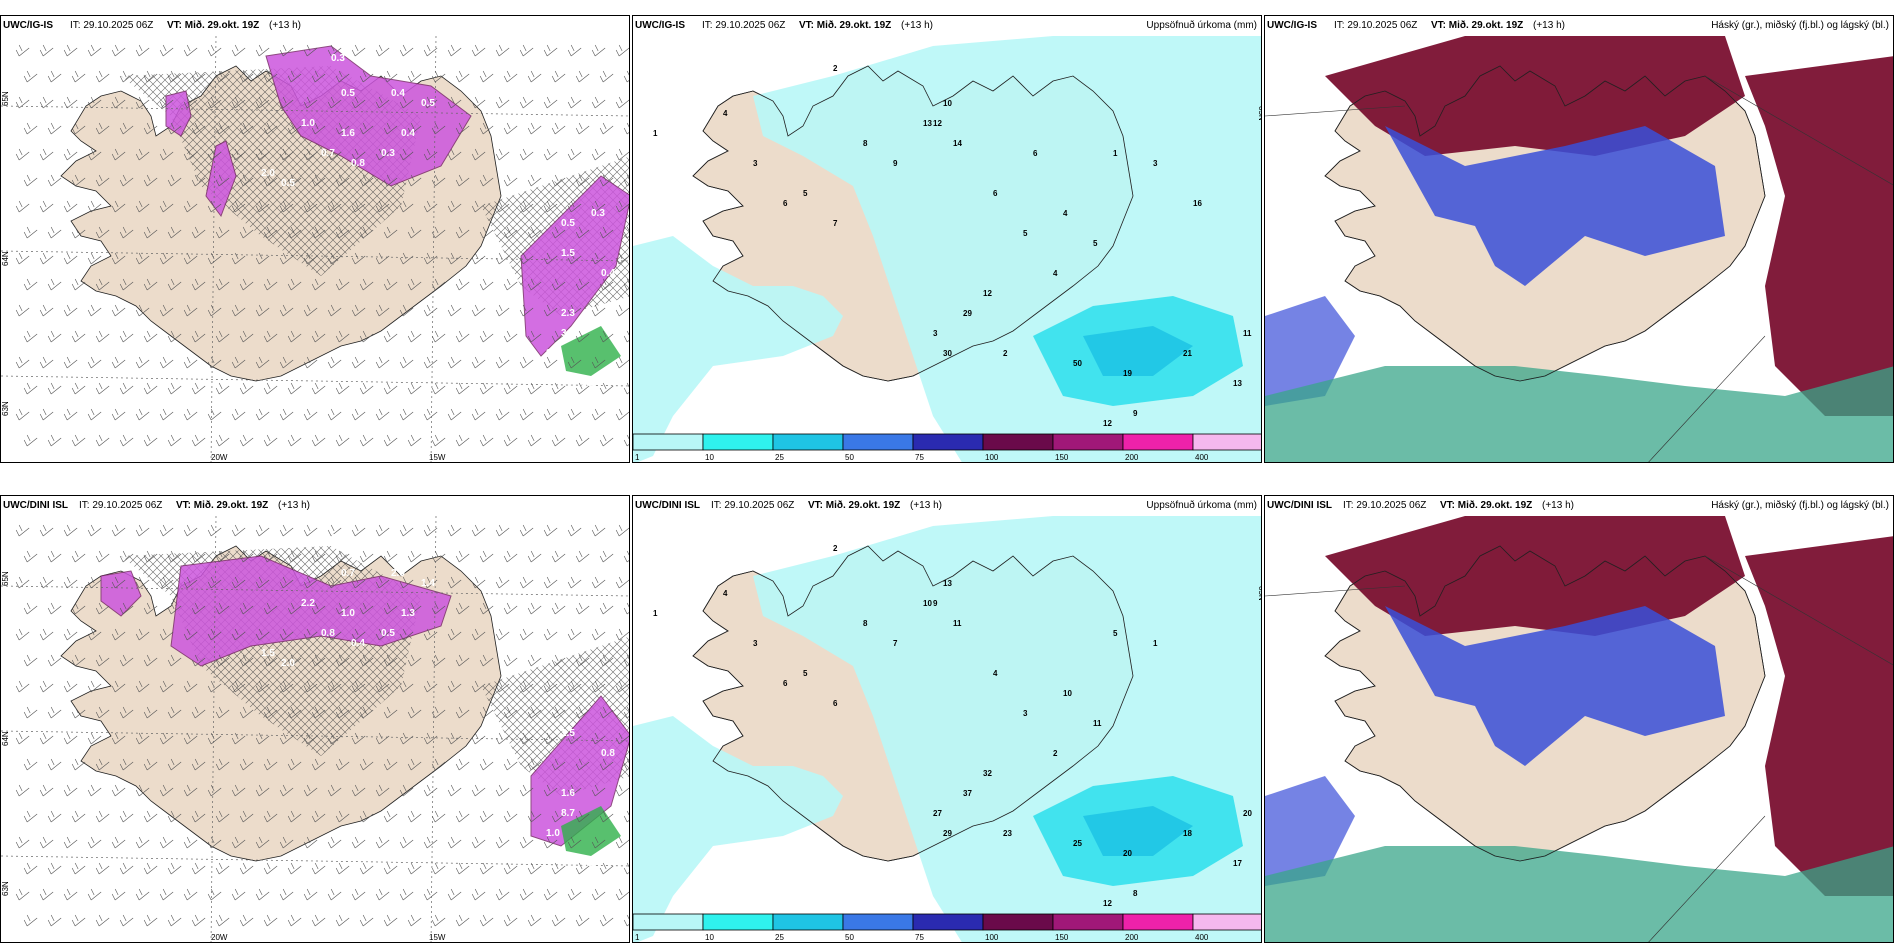  Describe the element at coordinates (1545, 223) in the screenshot. I see `coastline` at that location.